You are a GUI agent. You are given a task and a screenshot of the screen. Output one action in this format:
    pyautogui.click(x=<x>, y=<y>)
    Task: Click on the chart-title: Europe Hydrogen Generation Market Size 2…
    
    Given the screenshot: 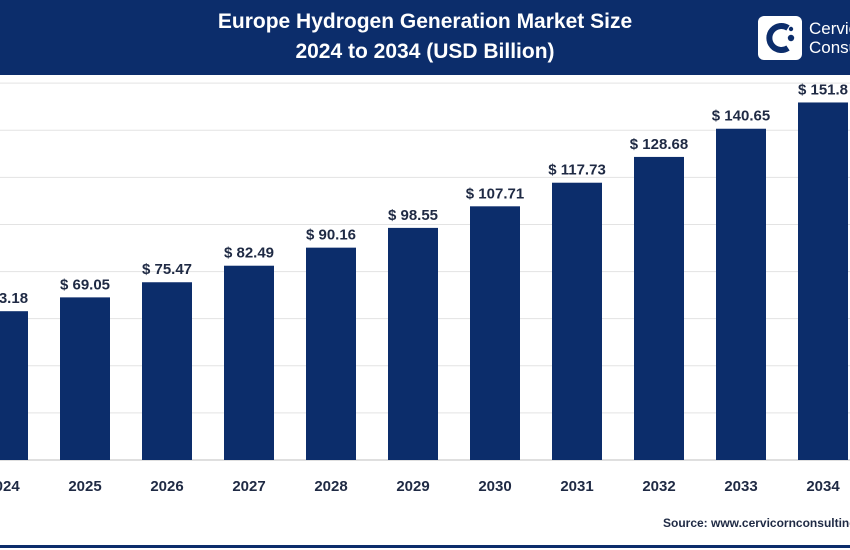 What is the action you would take?
    pyautogui.click(x=425, y=37)
    